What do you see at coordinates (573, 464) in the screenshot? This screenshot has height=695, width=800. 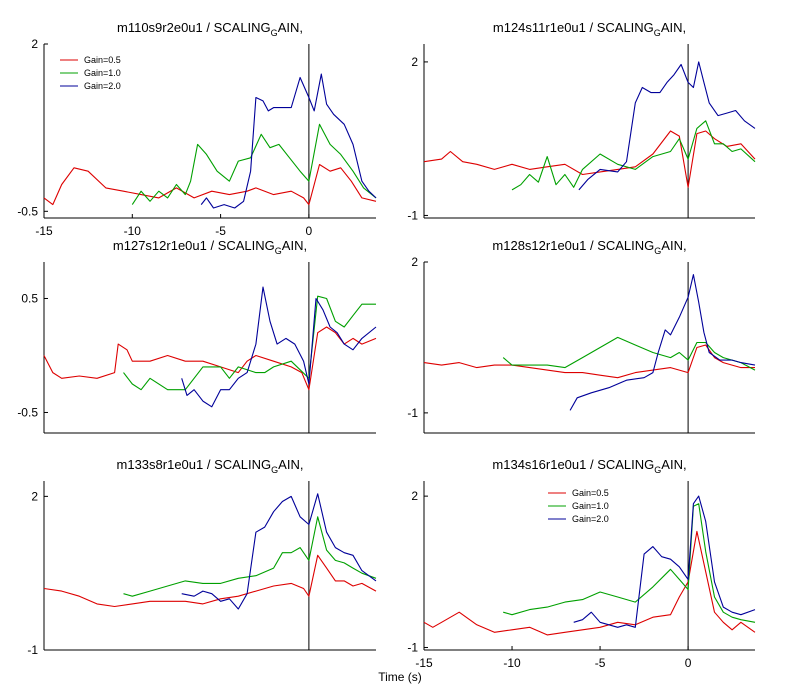 I see `title-main: m134s16r1e0u1 / SCALING` at bounding box center [573, 464].